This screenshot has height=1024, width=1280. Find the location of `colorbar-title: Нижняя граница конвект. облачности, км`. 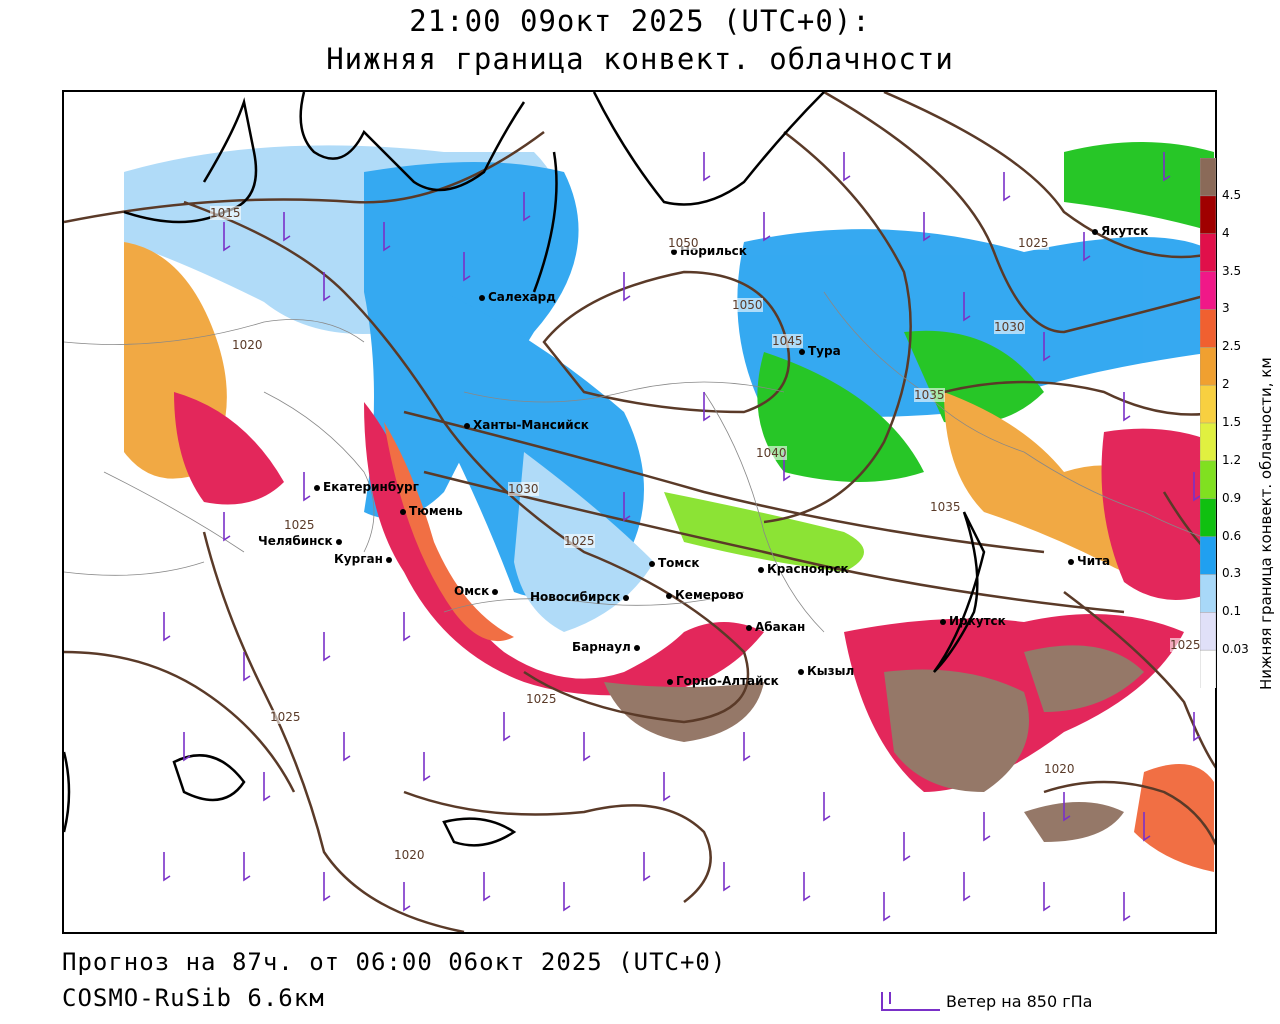

colorbar-title: Нижняя граница конвект. облачности, км is located at coordinates (1266, 523).